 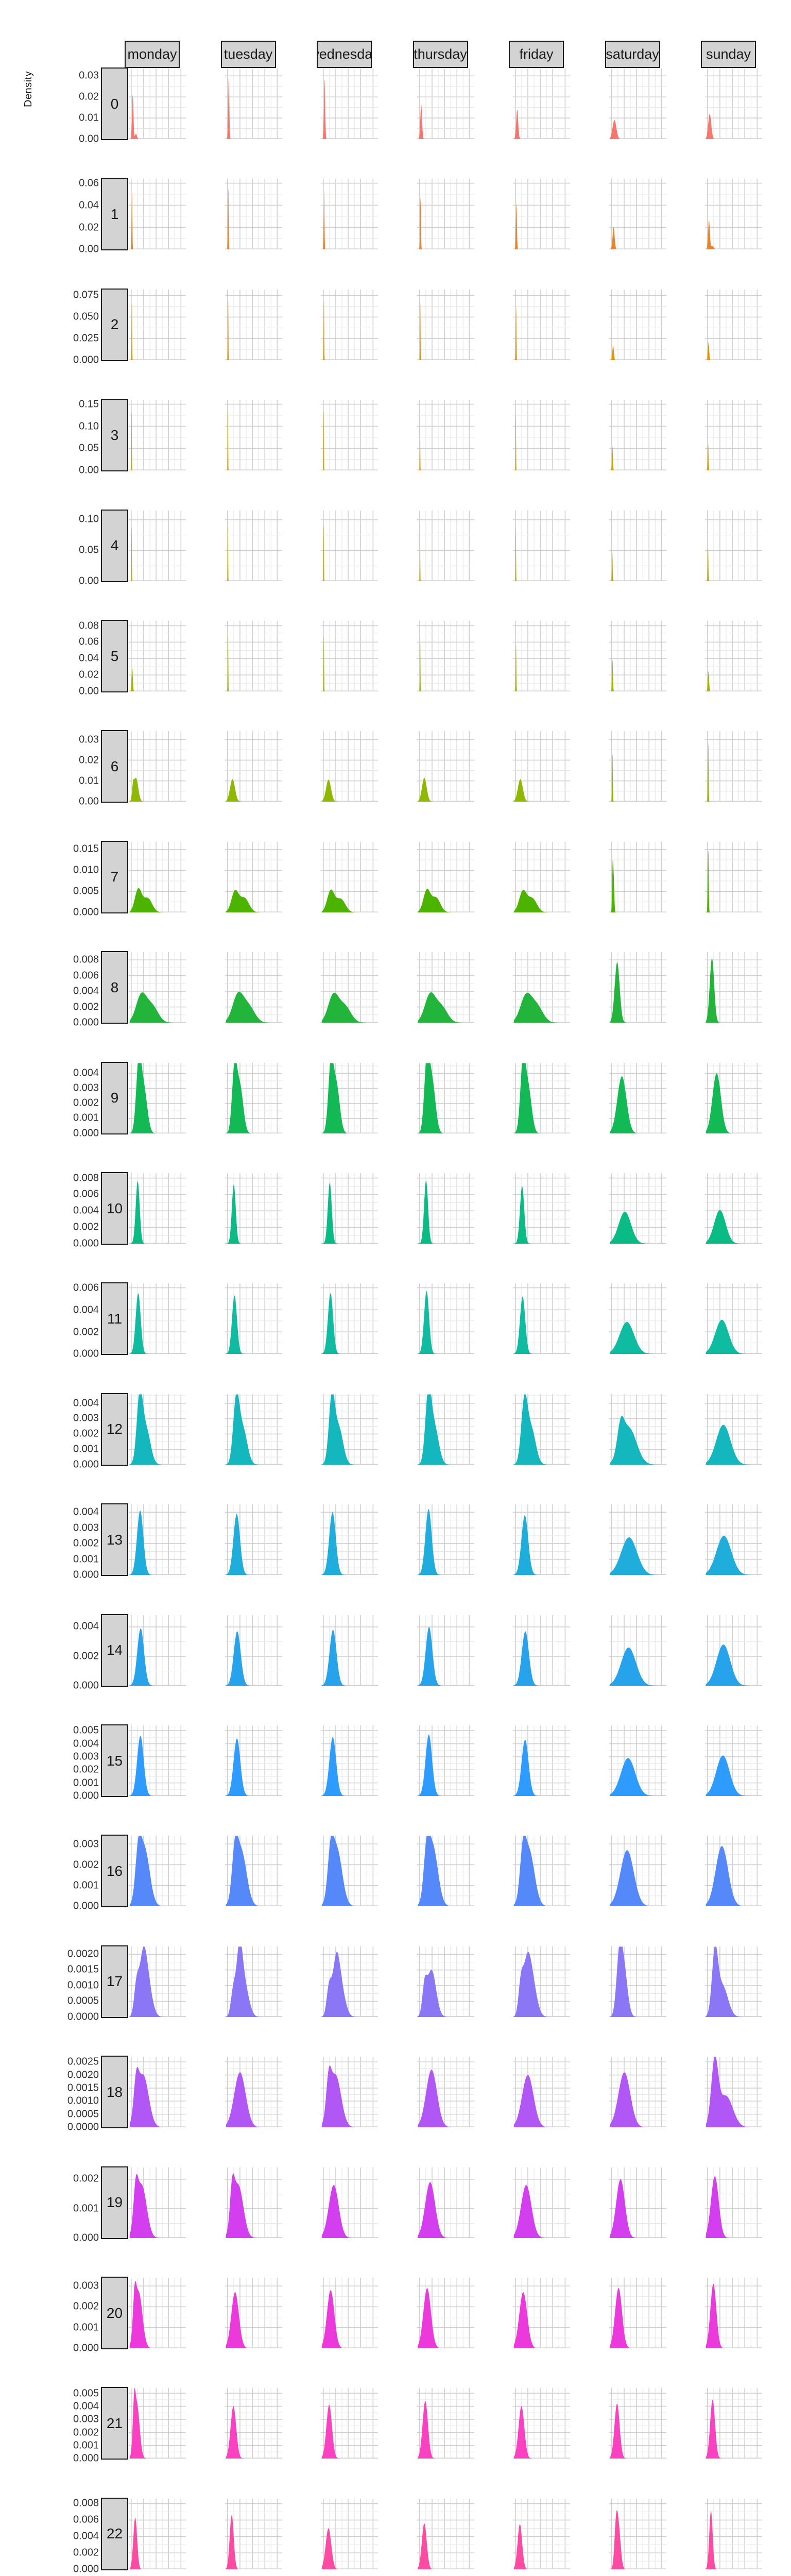 I want to click on y-tick-label: 0.001, so click(x=86, y=1783).